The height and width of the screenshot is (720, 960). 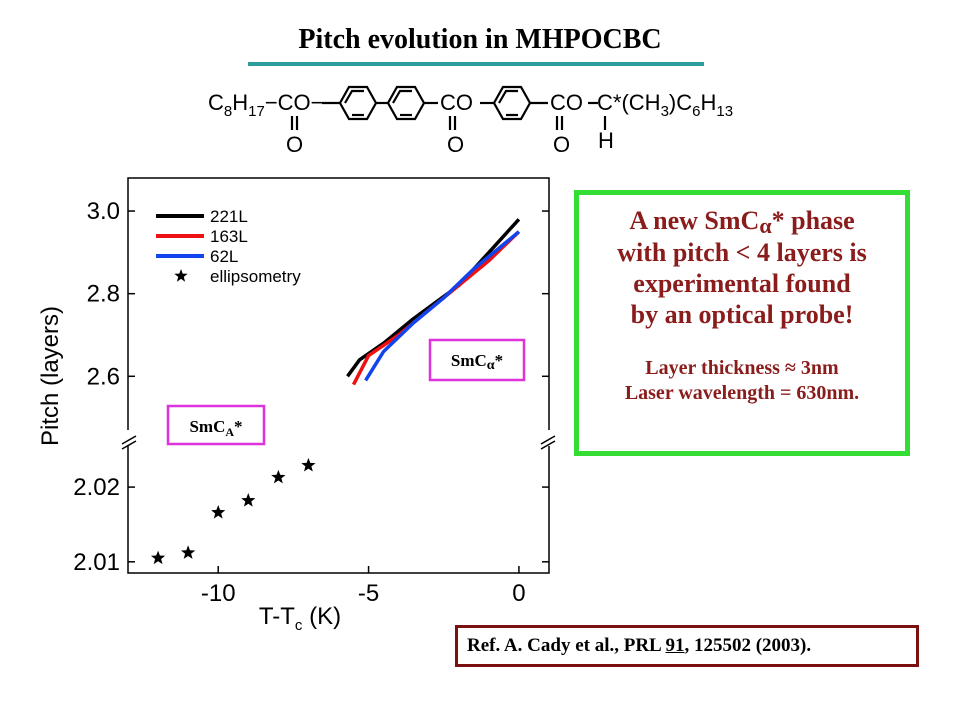 What do you see at coordinates (518, 593) in the screenshot?
I see `x-tick-label: 0` at bounding box center [518, 593].